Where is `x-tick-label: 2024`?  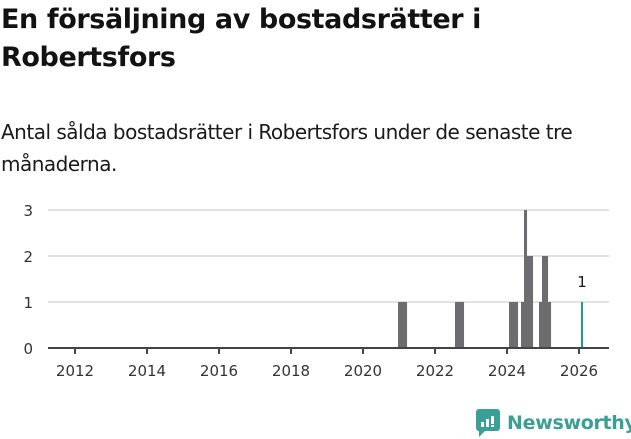 x-tick-label: 2024 is located at coordinates (507, 371).